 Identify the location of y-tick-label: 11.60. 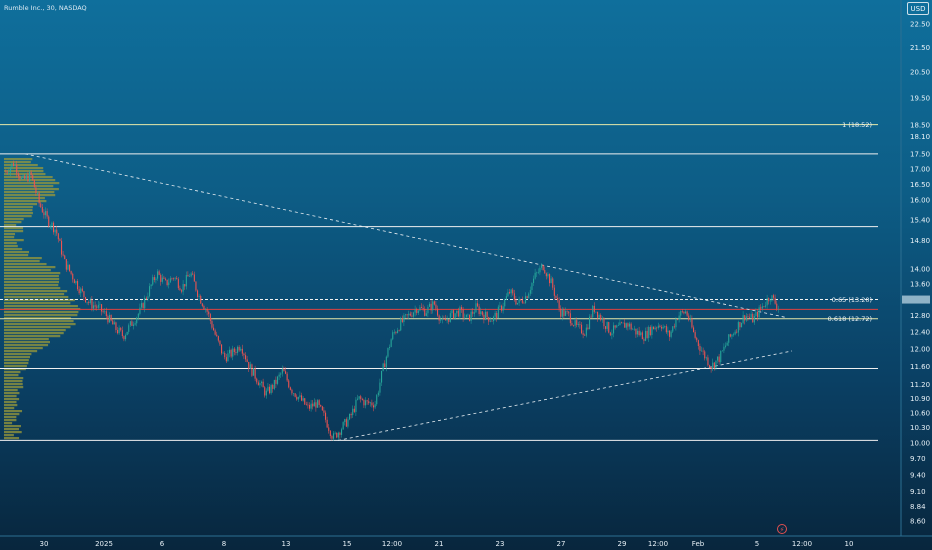
(920, 367).